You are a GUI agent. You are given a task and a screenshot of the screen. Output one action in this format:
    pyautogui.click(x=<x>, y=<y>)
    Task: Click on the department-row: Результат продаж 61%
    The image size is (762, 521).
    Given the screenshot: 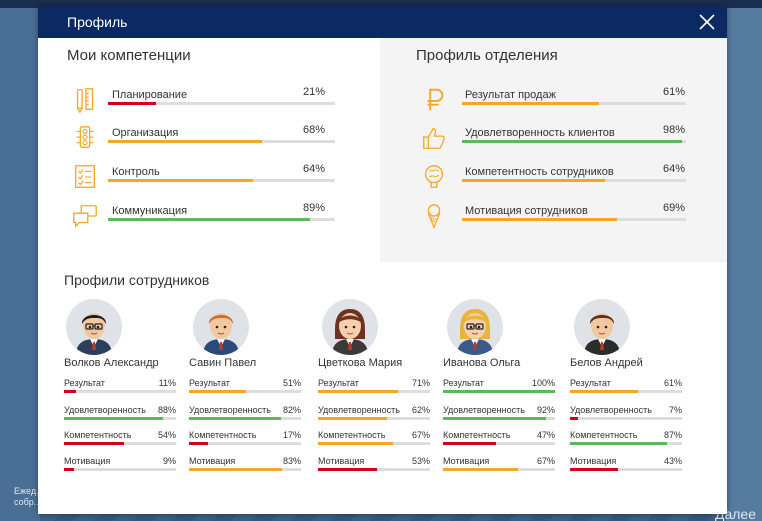 What is the action you would take?
    pyautogui.click(x=552, y=101)
    